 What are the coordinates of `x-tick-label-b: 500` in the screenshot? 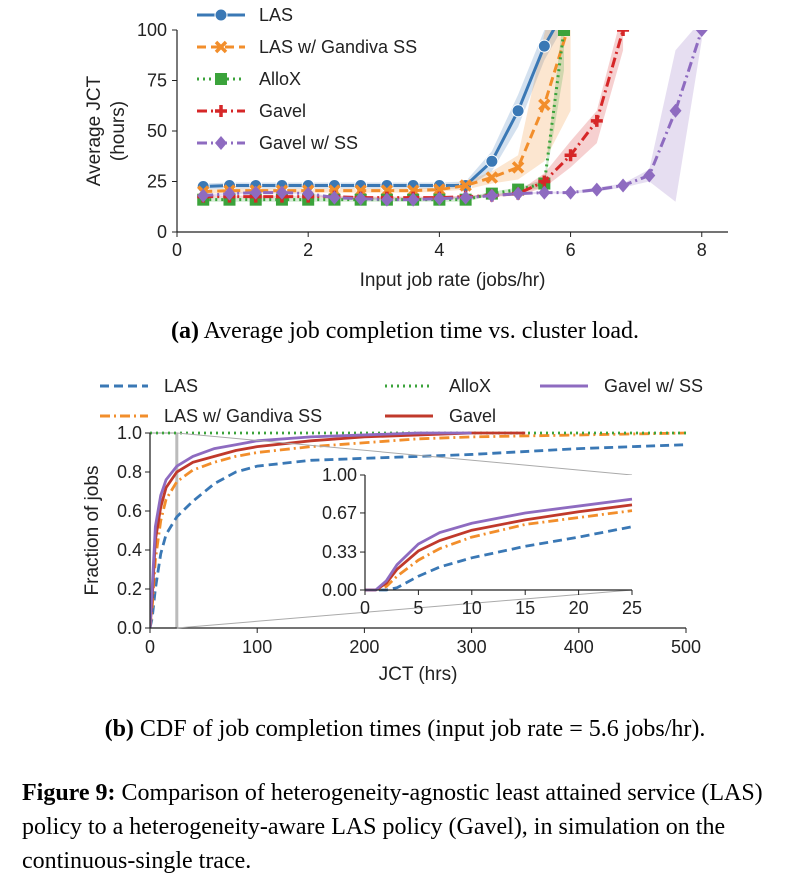 It's located at (686, 647).